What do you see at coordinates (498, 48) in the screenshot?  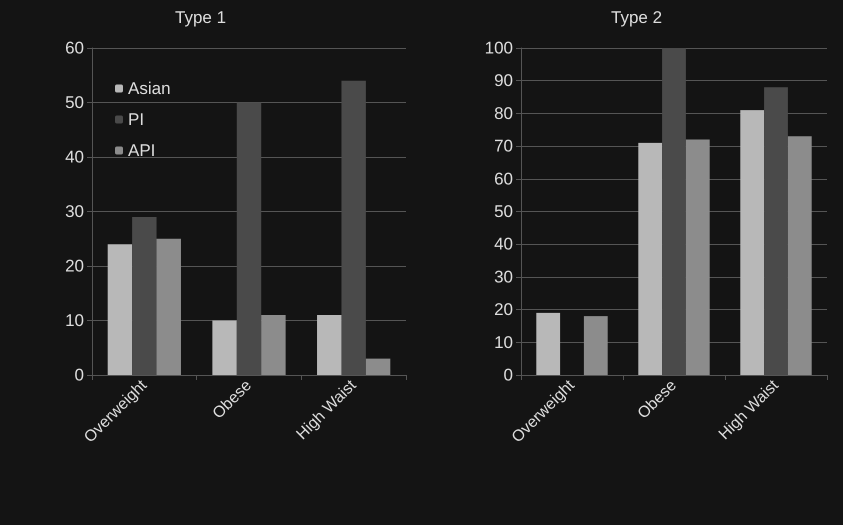 I see `y-tick-label: 100` at bounding box center [498, 48].